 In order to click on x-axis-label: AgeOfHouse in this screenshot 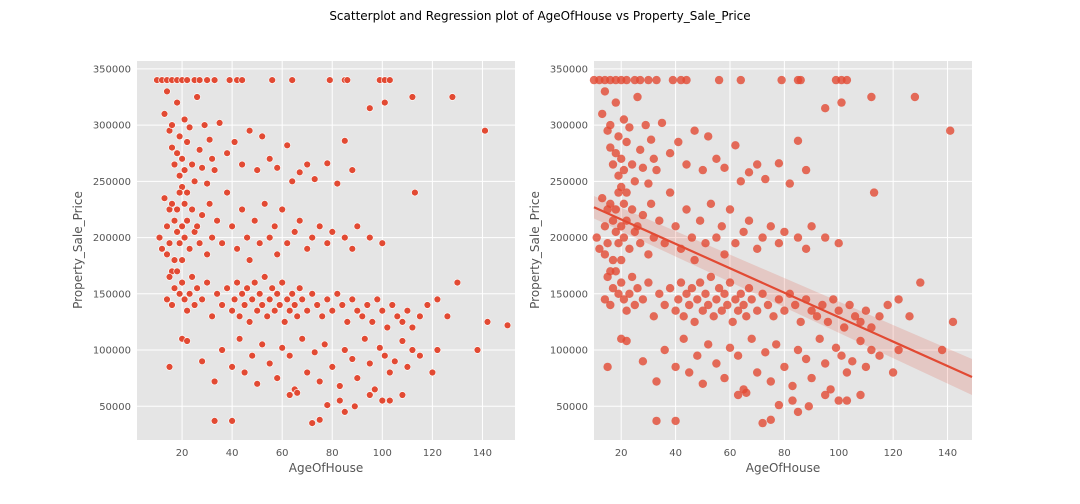, I will do `click(783, 468)`.